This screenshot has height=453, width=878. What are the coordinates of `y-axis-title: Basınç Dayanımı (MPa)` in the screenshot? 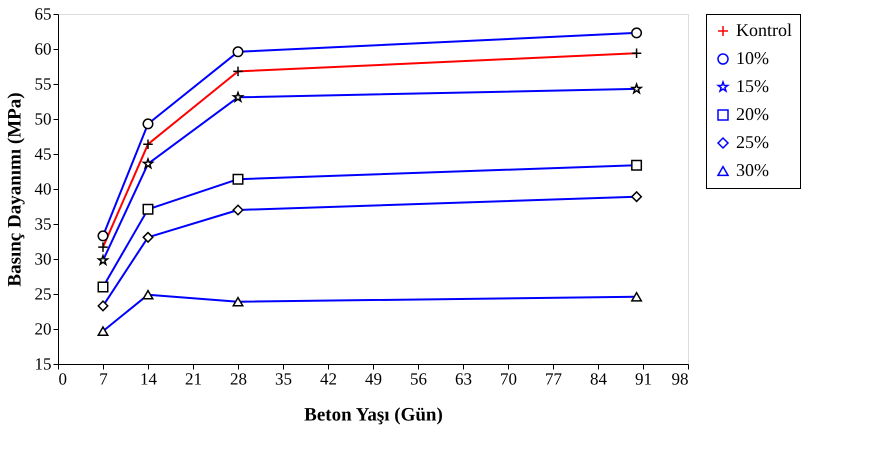 It's located at (15, 189).